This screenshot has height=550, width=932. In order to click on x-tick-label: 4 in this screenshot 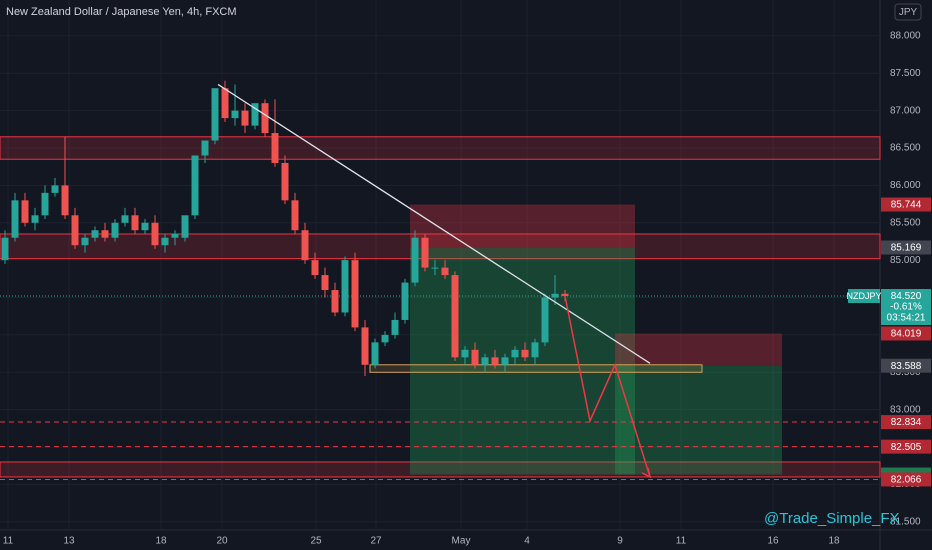, I will do `click(527, 541)`.